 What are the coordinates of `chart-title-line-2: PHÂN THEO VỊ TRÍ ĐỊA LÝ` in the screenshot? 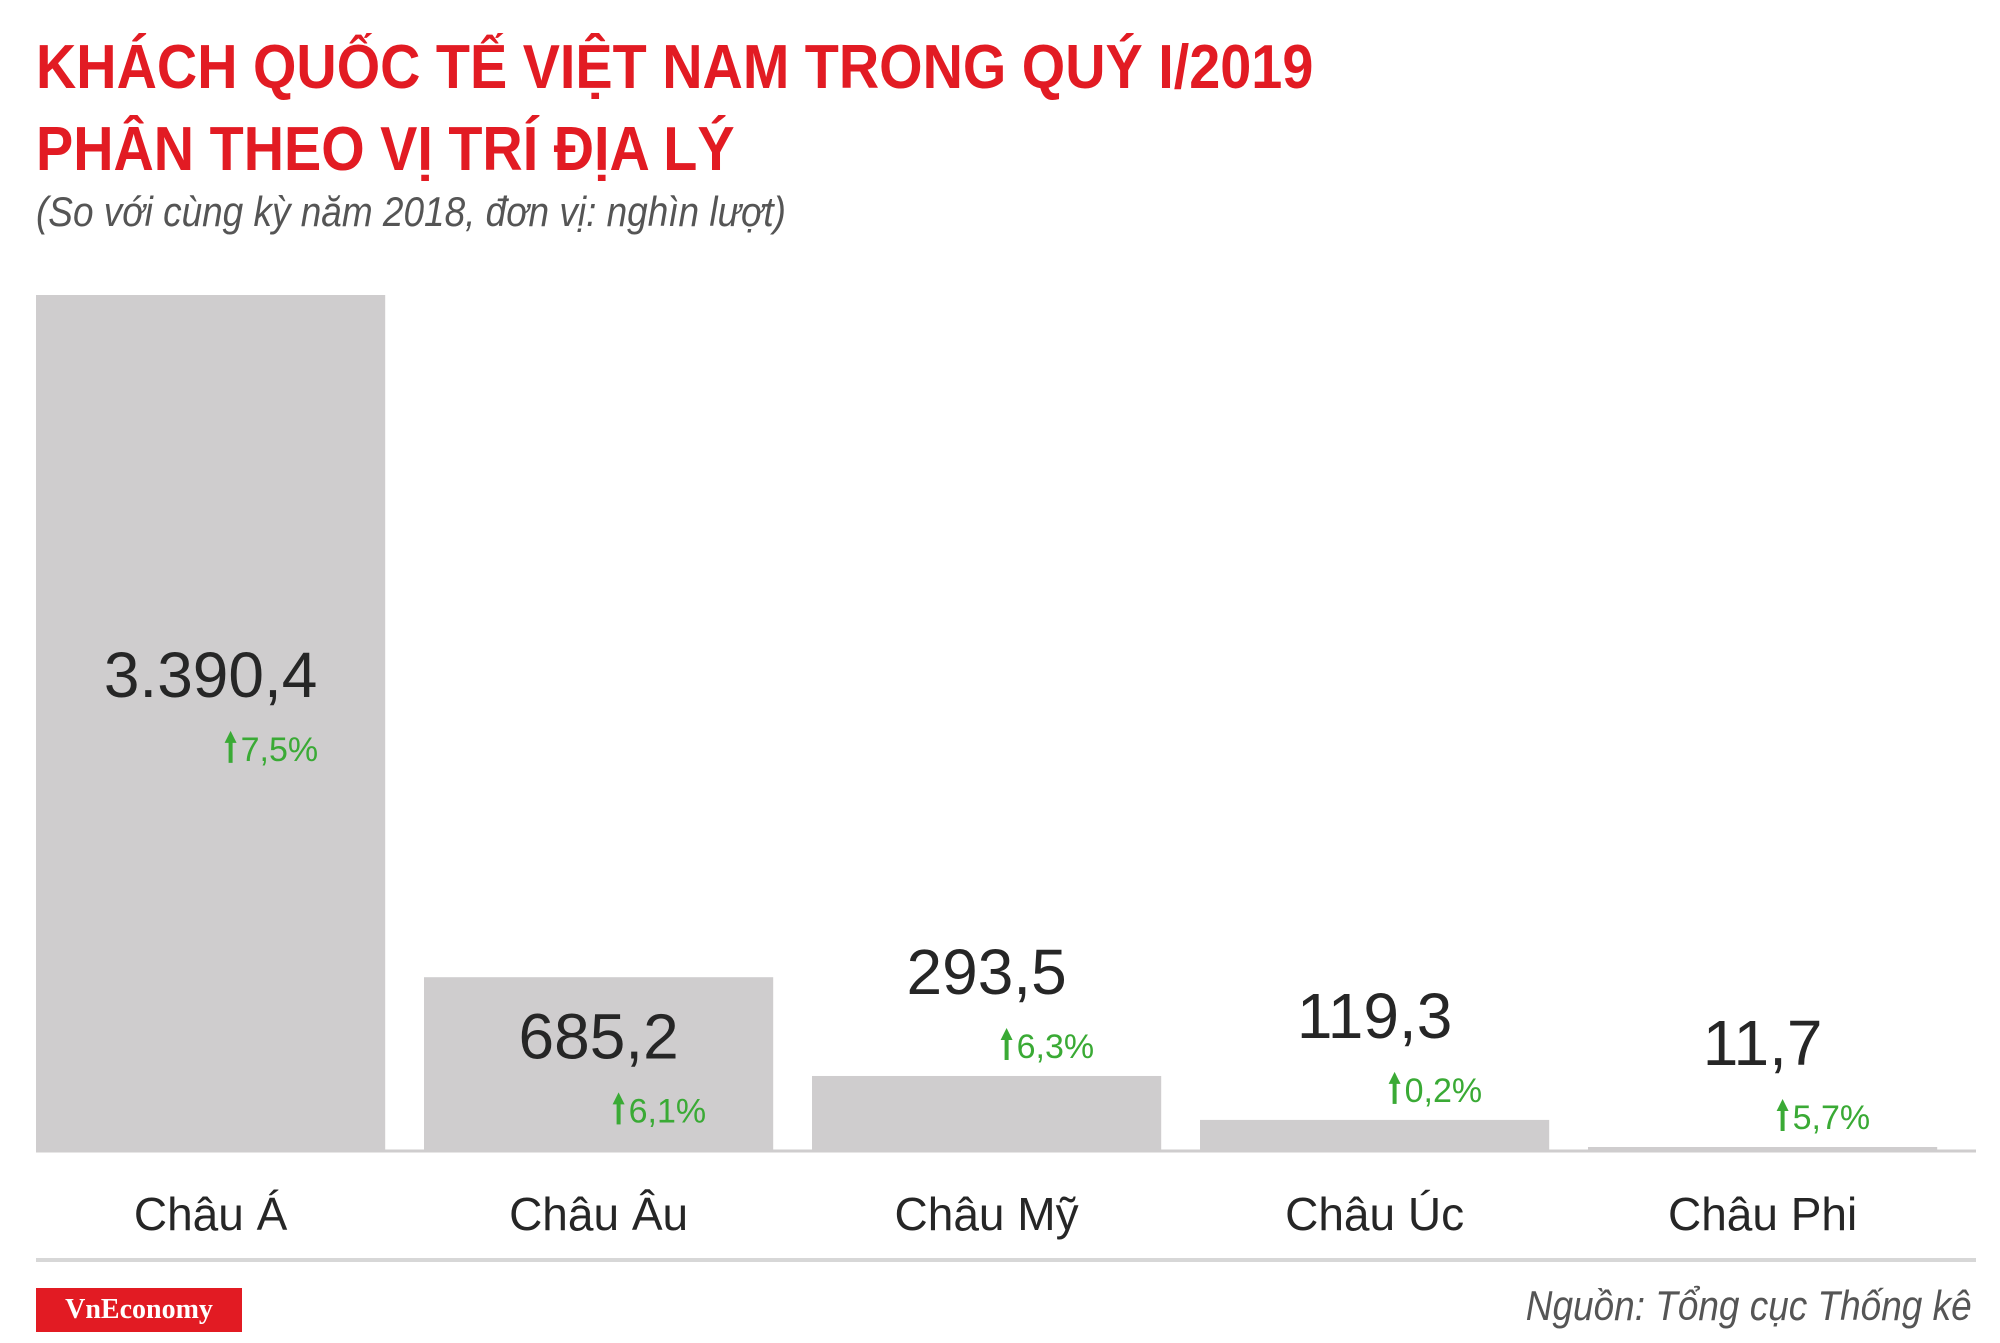 It's located at (385, 149).